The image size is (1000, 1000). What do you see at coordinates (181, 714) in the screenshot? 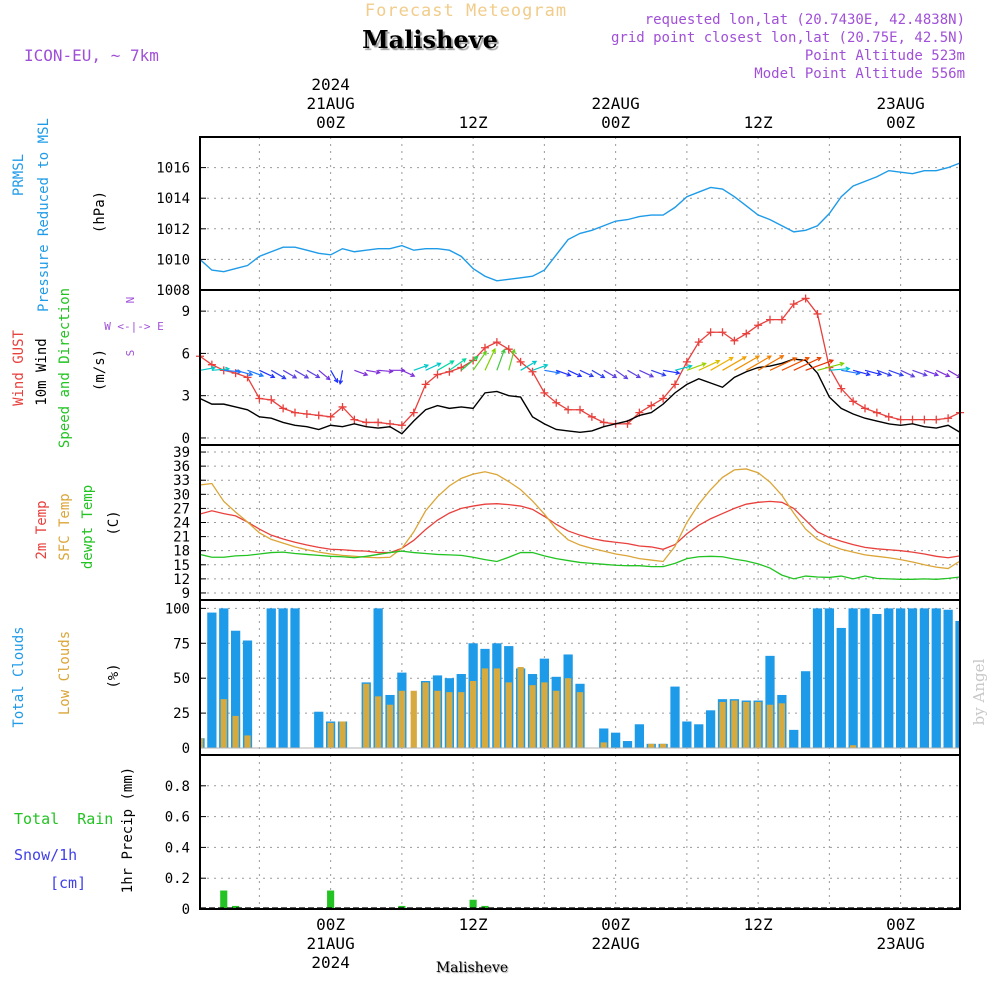
I see `y-tick-label: 25` at bounding box center [181, 714].